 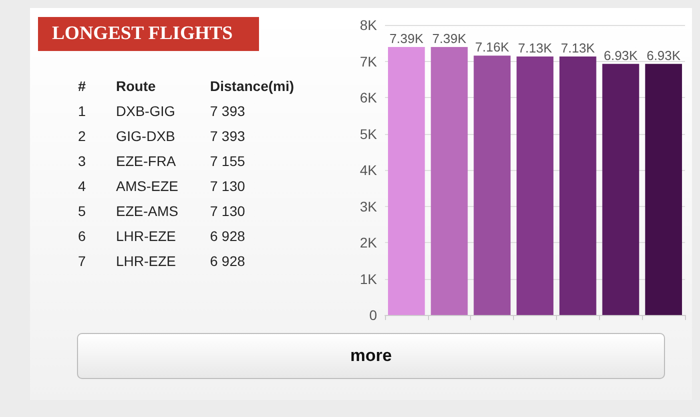 I want to click on text: Distance(mi), so click(x=252, y=86).